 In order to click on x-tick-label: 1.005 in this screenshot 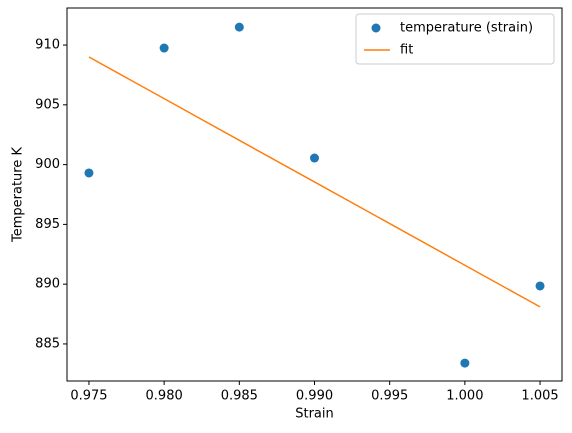, I will do `click(539, 396)`.